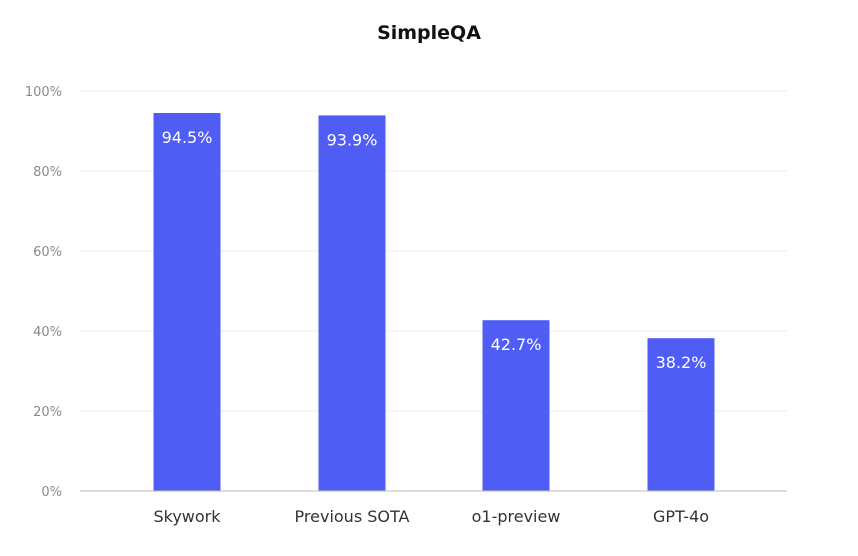 Image resolution: width=858 pixels, height=556 pixels. Describe the element at coordinates (43, 92) in the screenshot. I see `y-tick-label: 100%` at that location.